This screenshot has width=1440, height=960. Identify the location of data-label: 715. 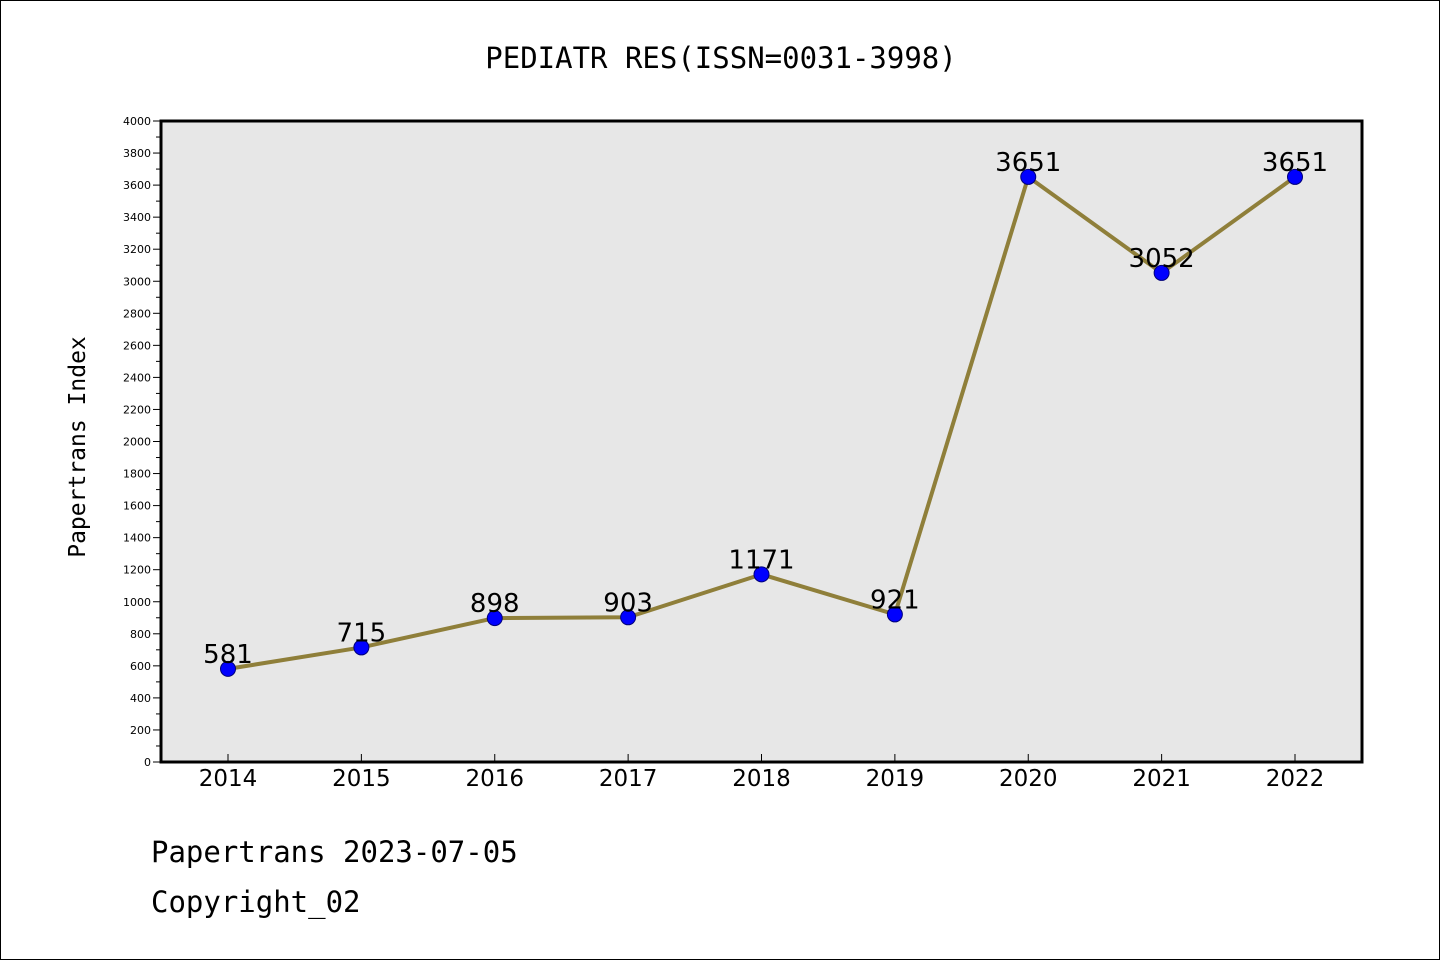
(362, 633).